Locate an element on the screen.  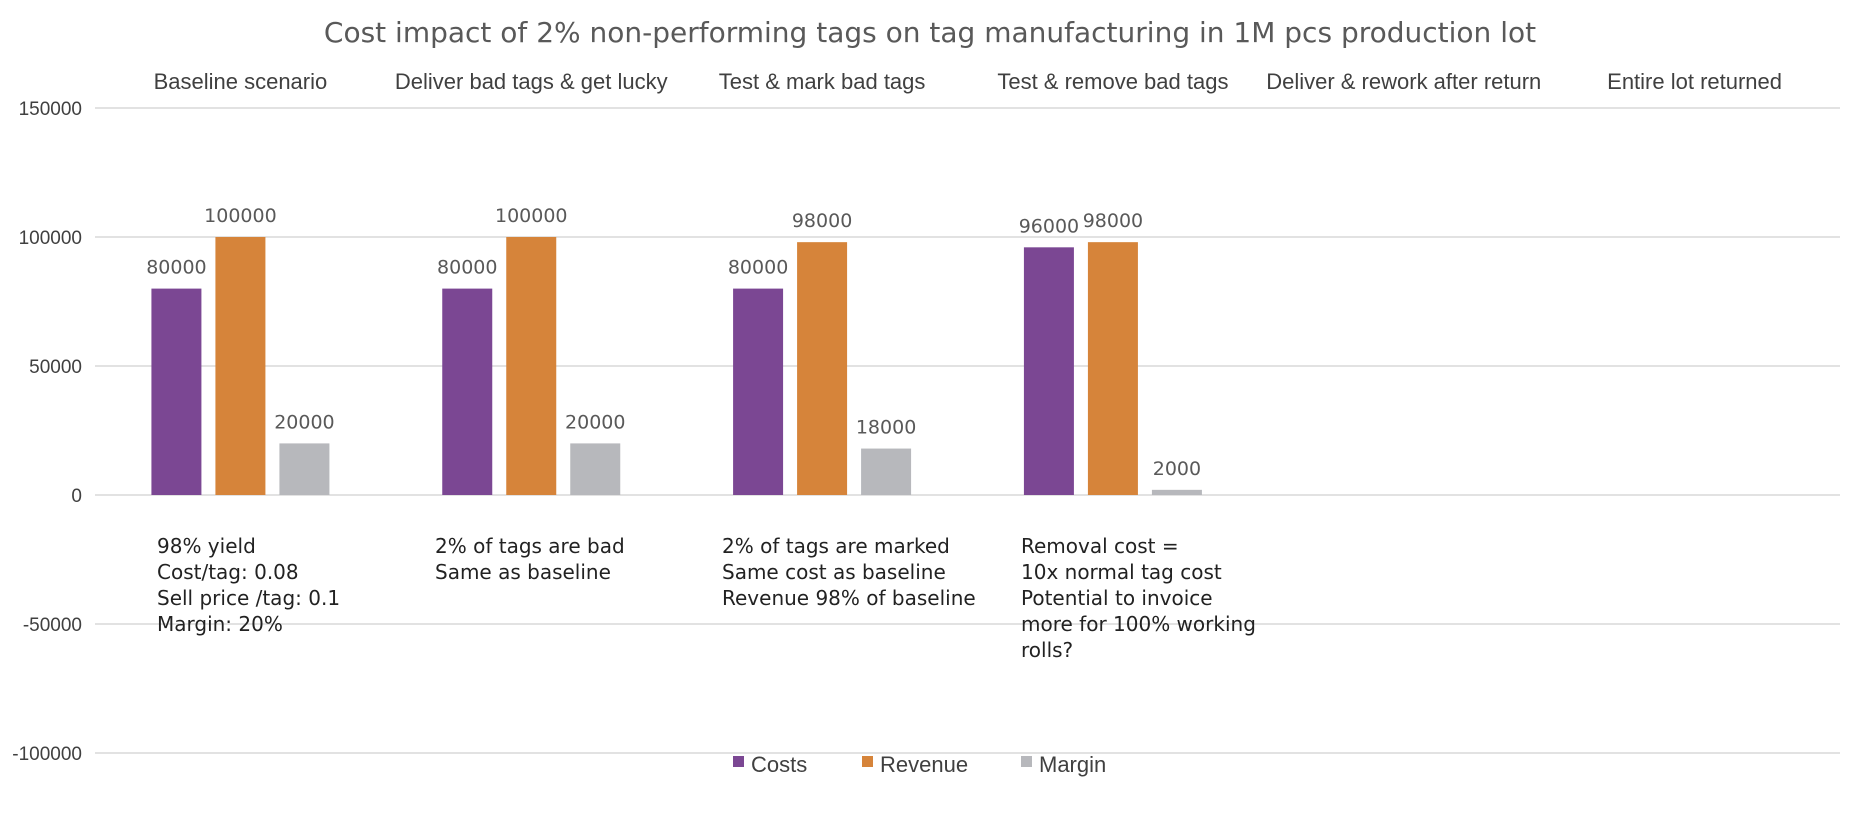
y-tick-label: 150000 is located at coordinates (50, 109).